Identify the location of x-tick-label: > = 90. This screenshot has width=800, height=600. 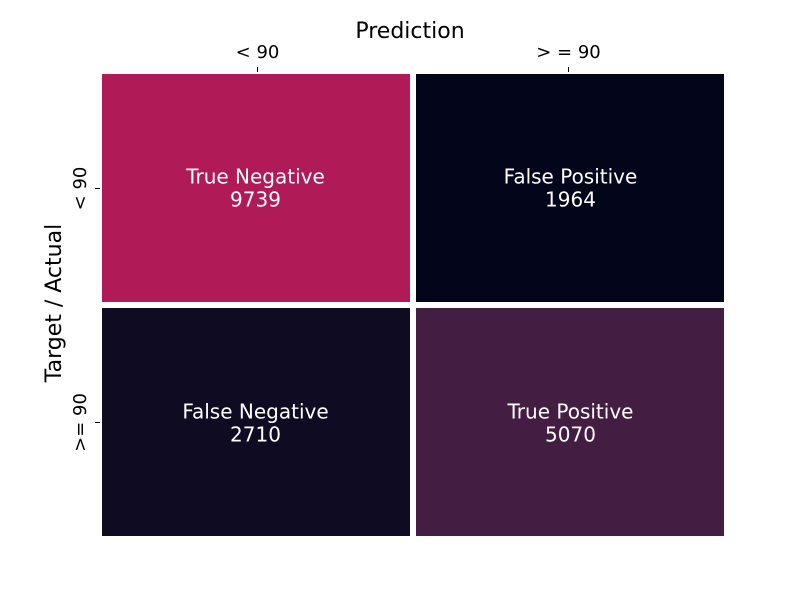
(568, 52).